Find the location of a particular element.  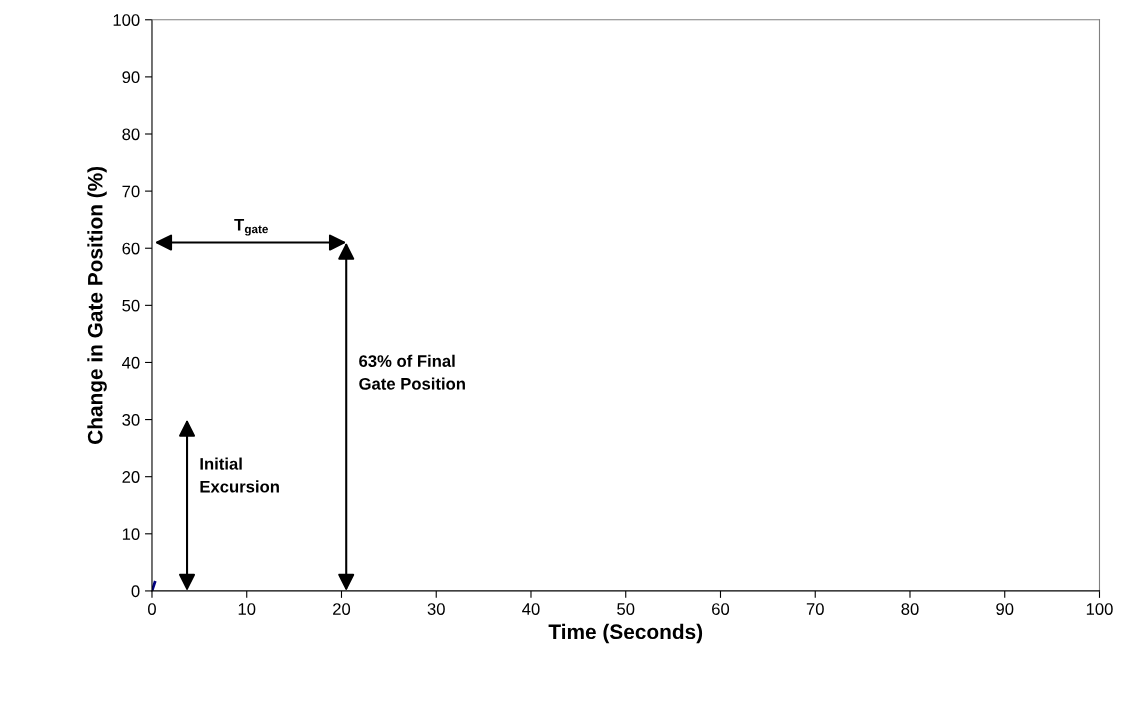

y-tick-label: 10 is located at coordinates (131, 534).